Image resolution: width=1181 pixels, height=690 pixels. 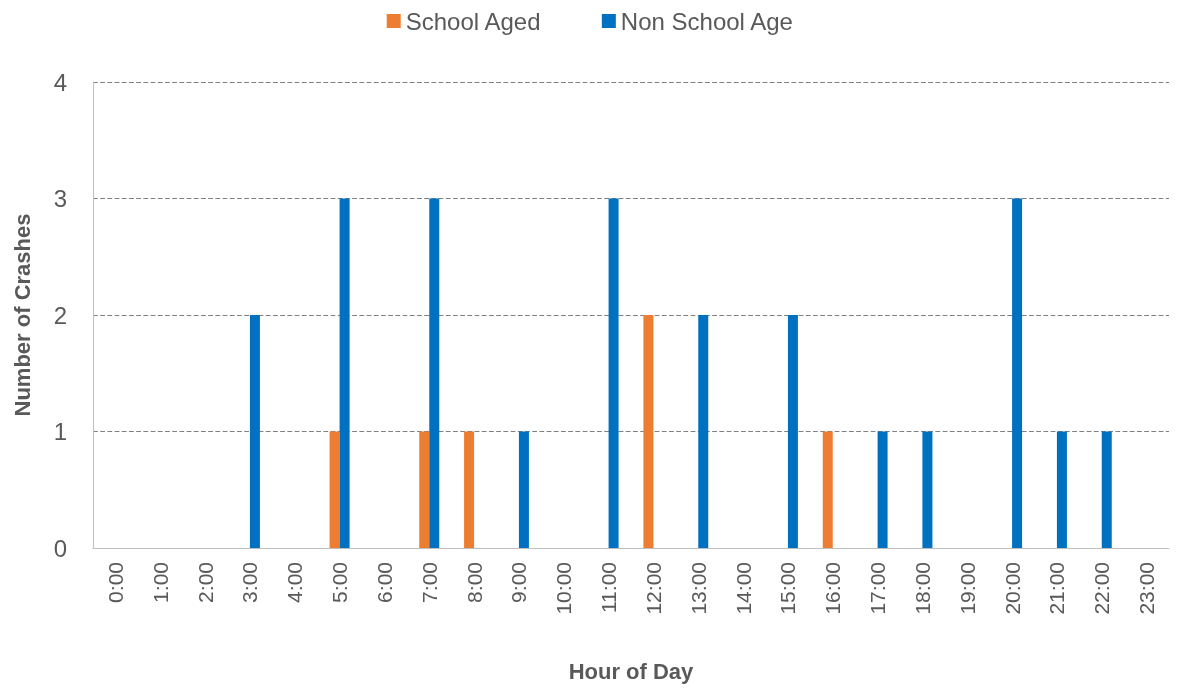 What do you see at coordinates (205, 582) in the screenshot?
I see `x-tick-label: 2:00` at bounding box center [205, 582].